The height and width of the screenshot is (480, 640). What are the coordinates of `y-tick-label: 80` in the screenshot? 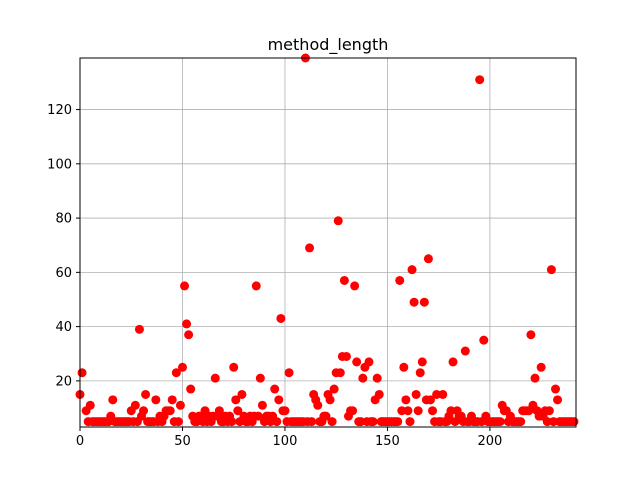 It's located at (63, 219).